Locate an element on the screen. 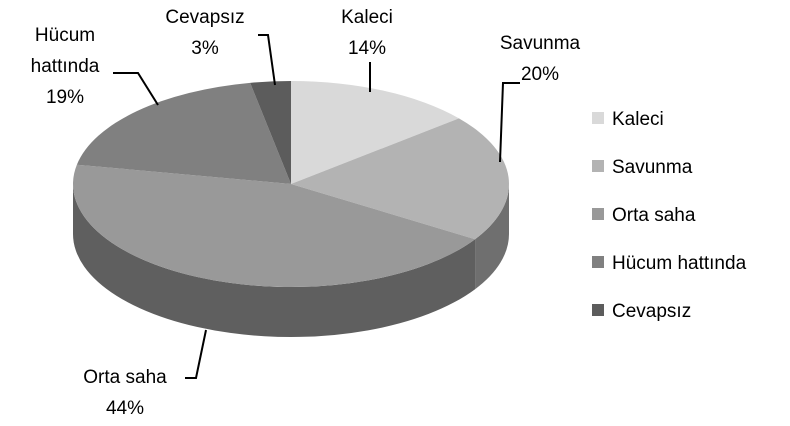 This screenshot has width=790, height=426. label-value: 19% is located at coordinates (65, 97).